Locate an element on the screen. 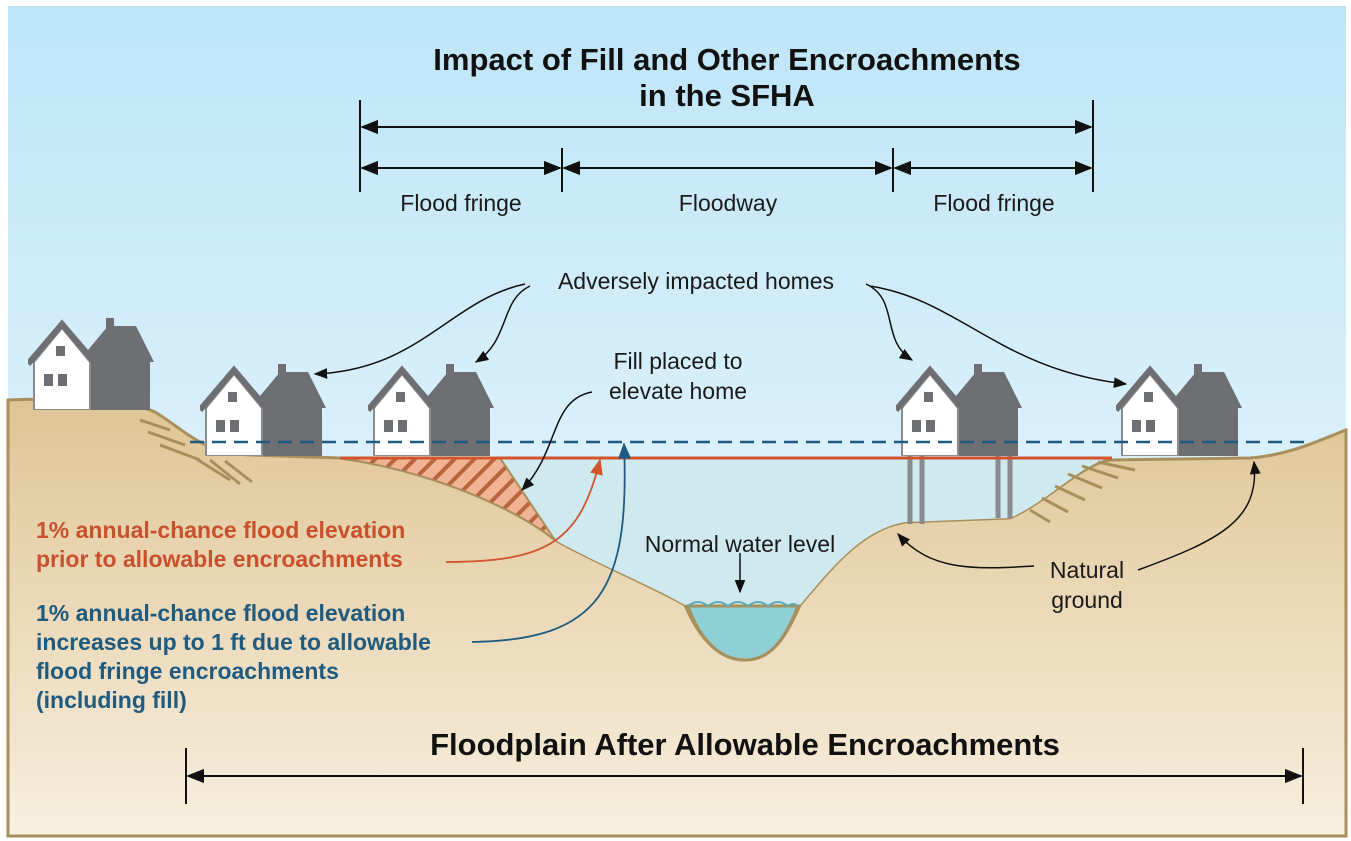 The image size is (1351, 841). title: Impact of Fill and Other Encroachments is located at coordinates (726, 59).